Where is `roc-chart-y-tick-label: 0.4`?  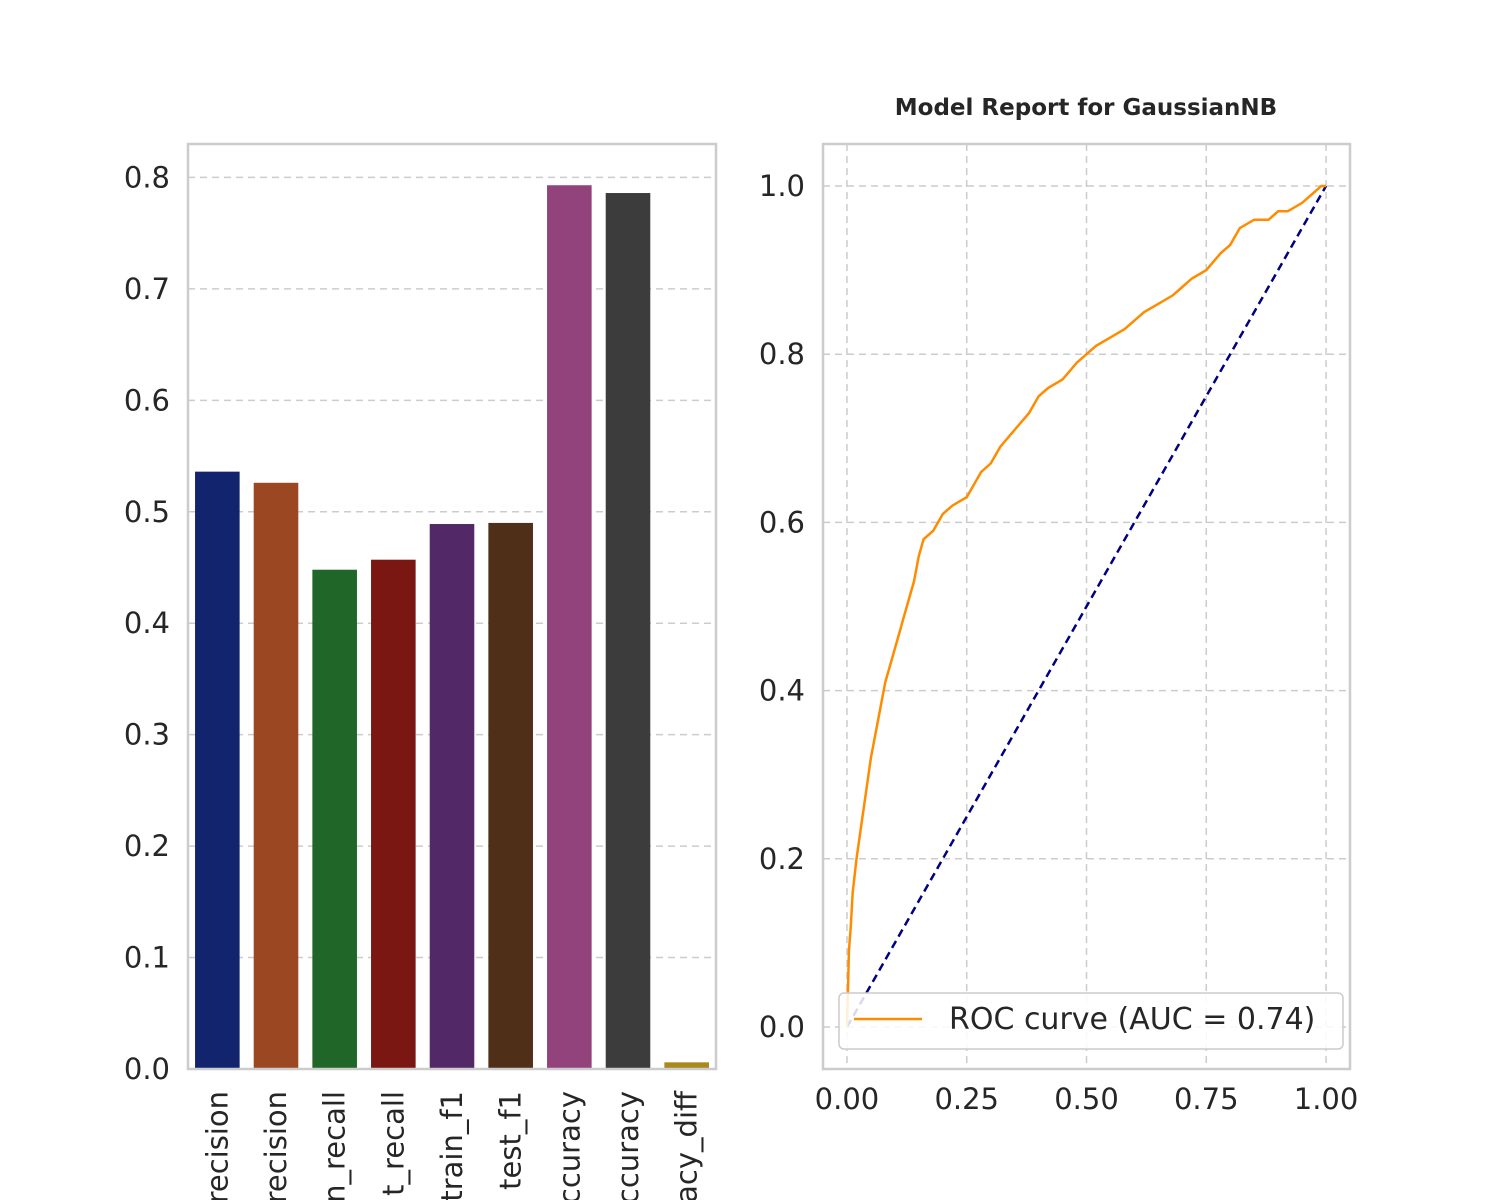
roc-chart-y-tick-label: 0.4 is located at coordinates (782, 691).